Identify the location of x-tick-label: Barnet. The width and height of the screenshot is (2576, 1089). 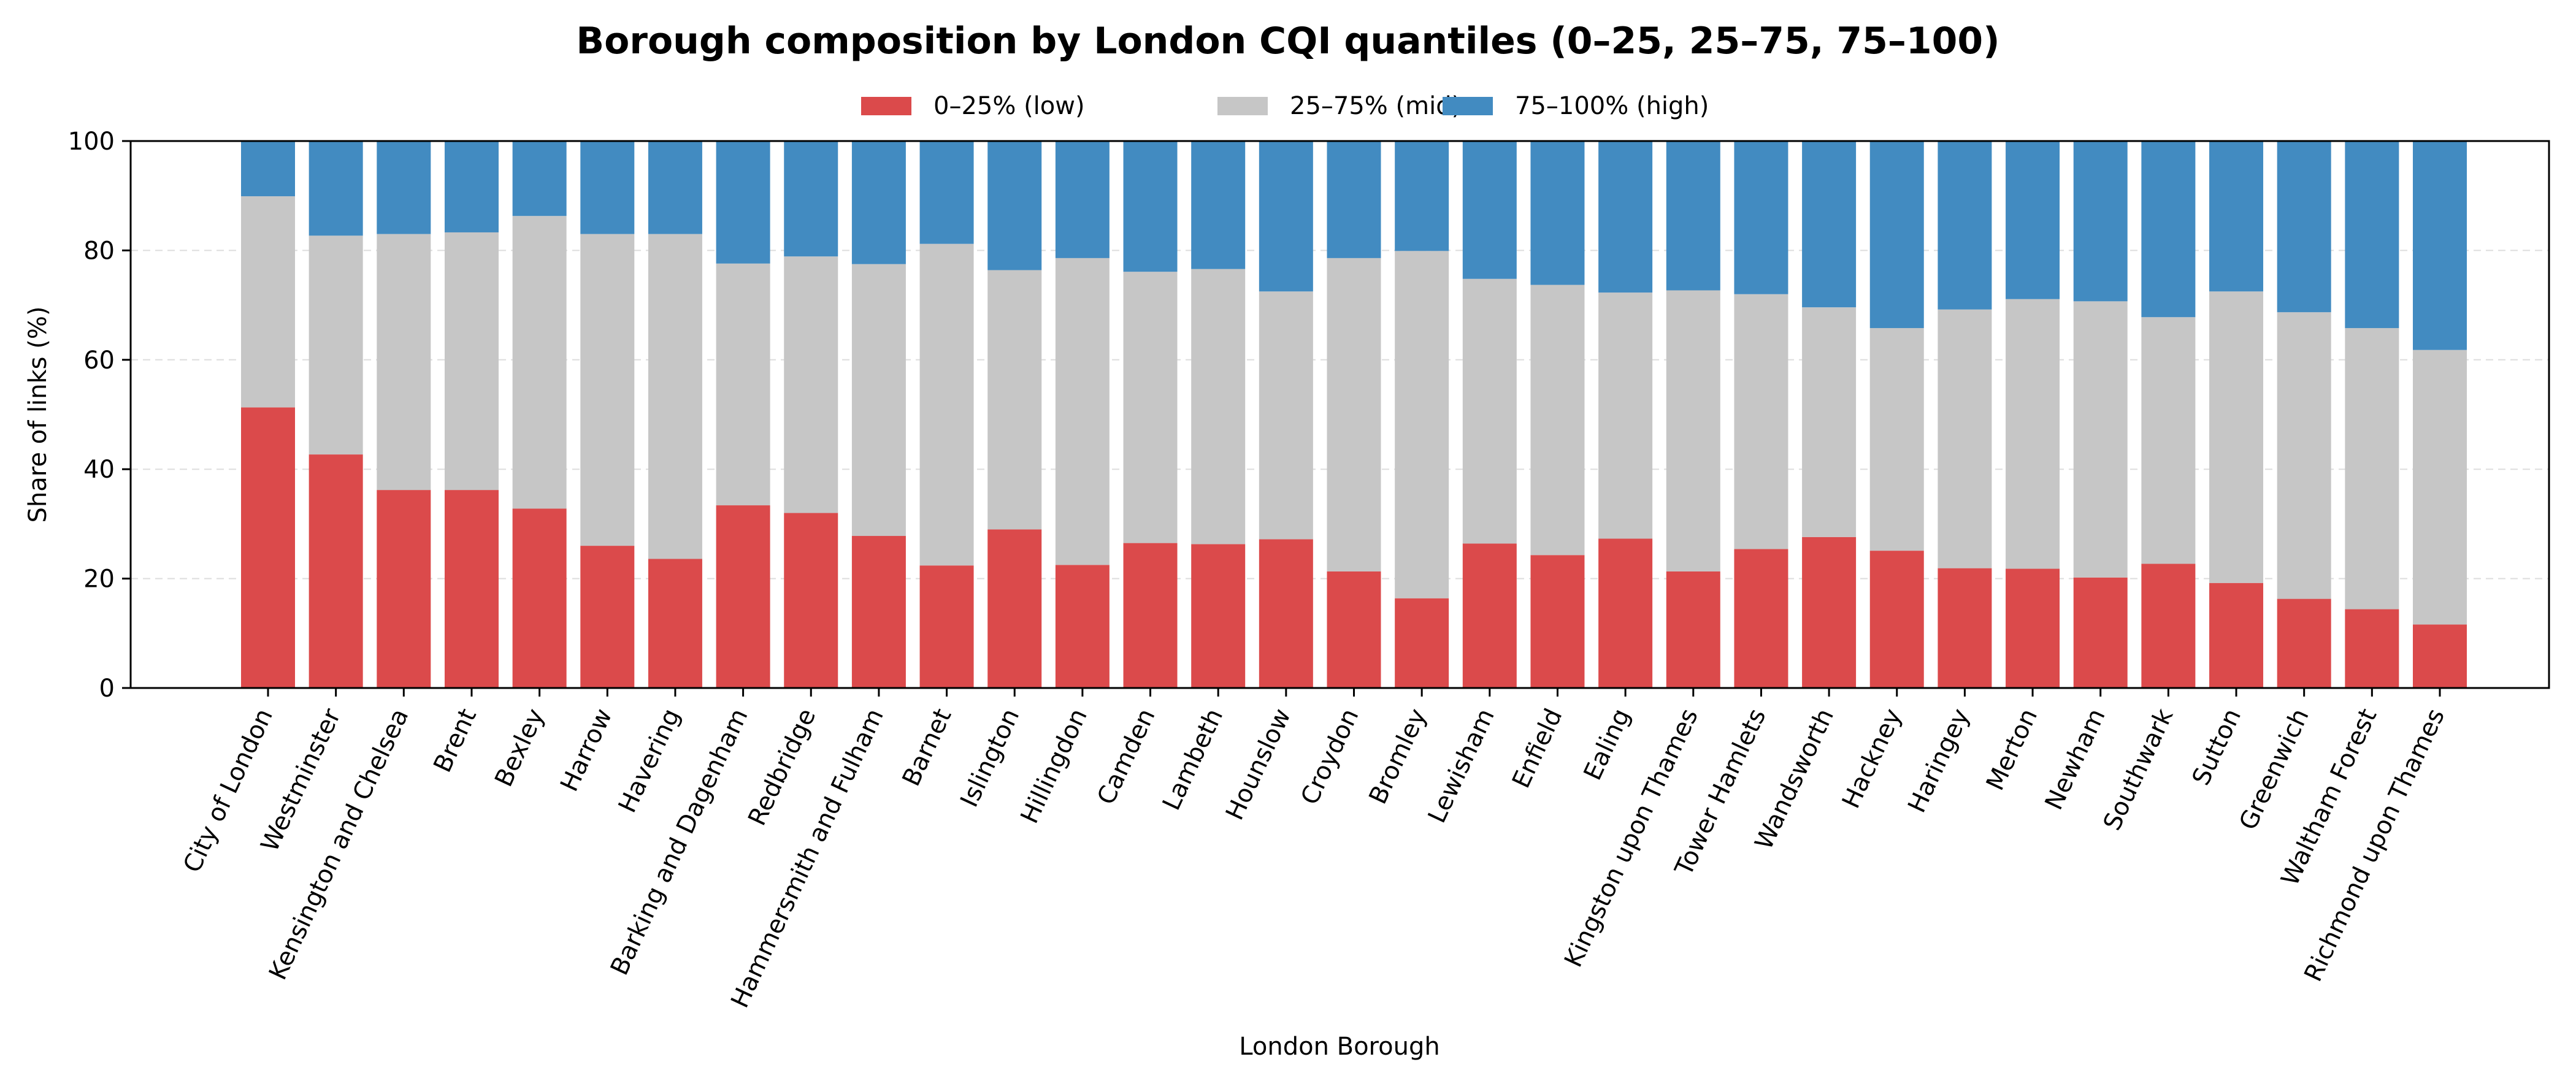
(927, 747).